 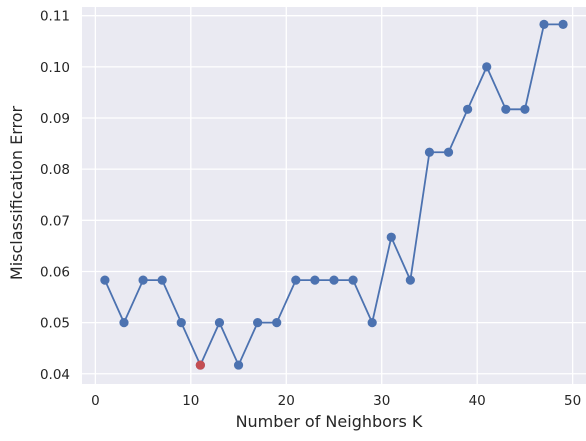 What do you see at coordinates (55, 68) in the screenshot?
I see `y-tick-label: 0.10` at bounding box center [55, 68].